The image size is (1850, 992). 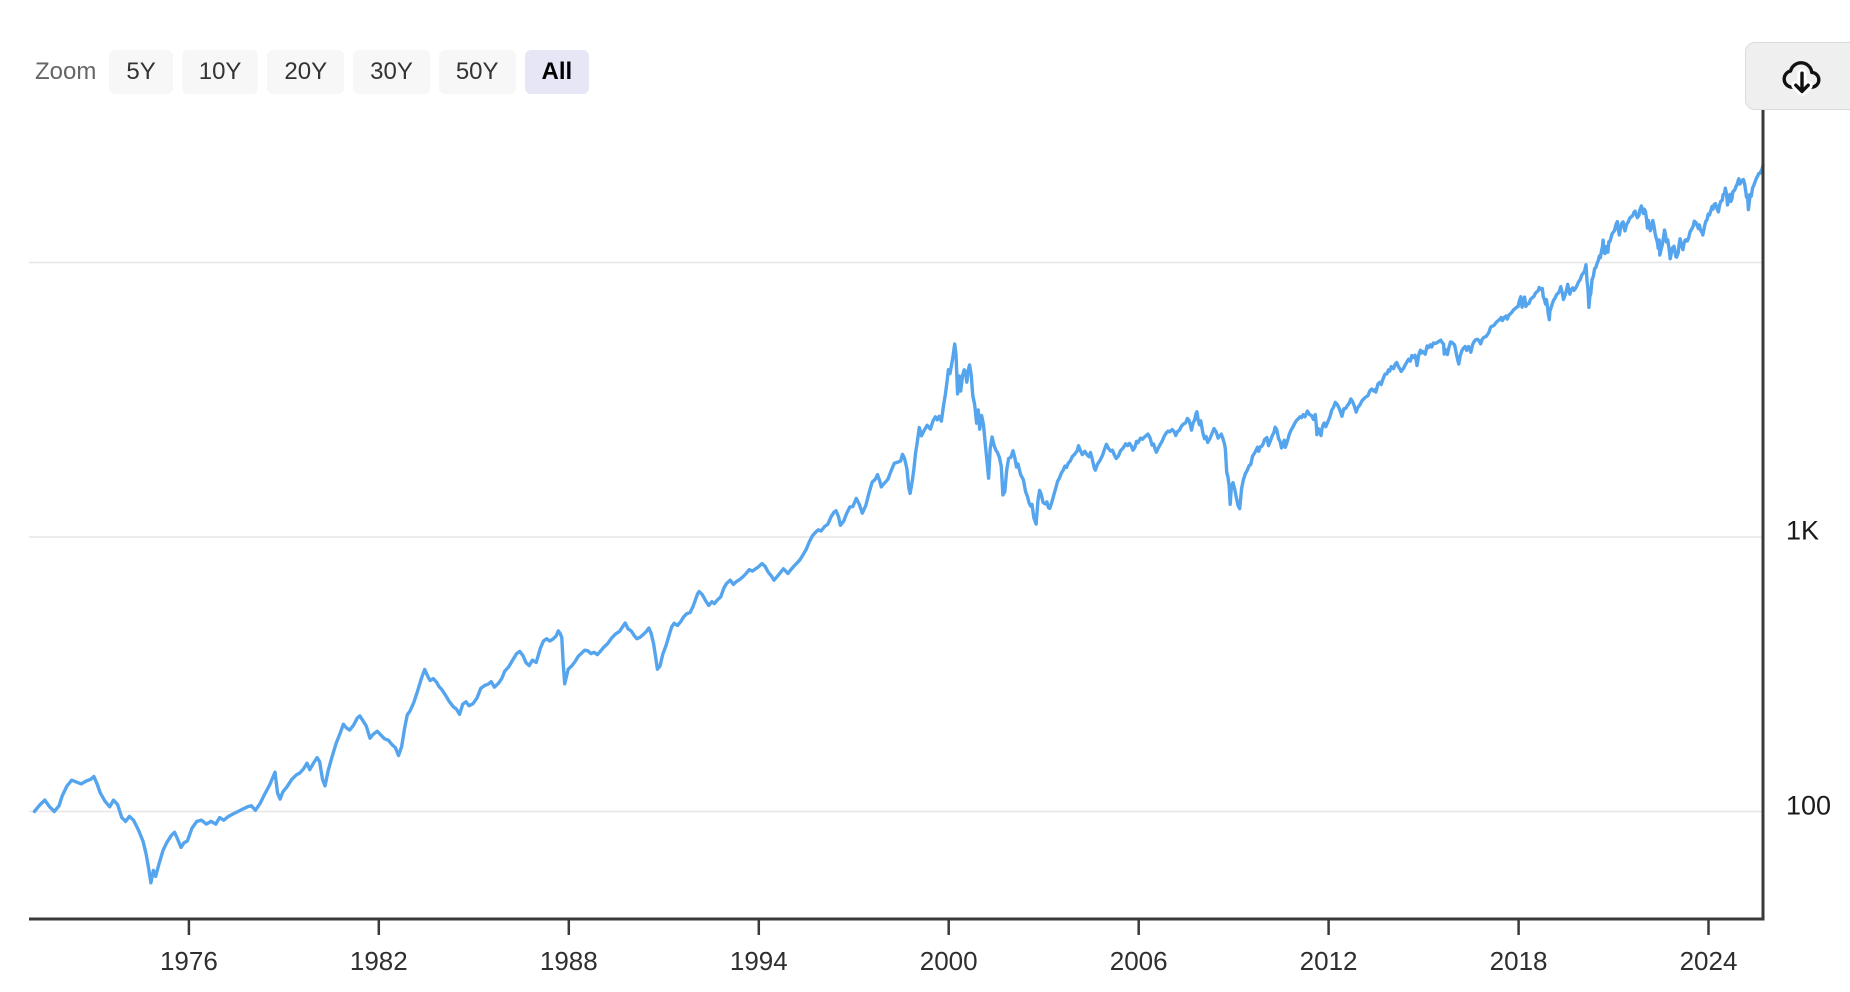 What do you see at coordinates (557, 72) in the screenshot?
I see `zoom-button-all: All` at bounding box center [557, 72].